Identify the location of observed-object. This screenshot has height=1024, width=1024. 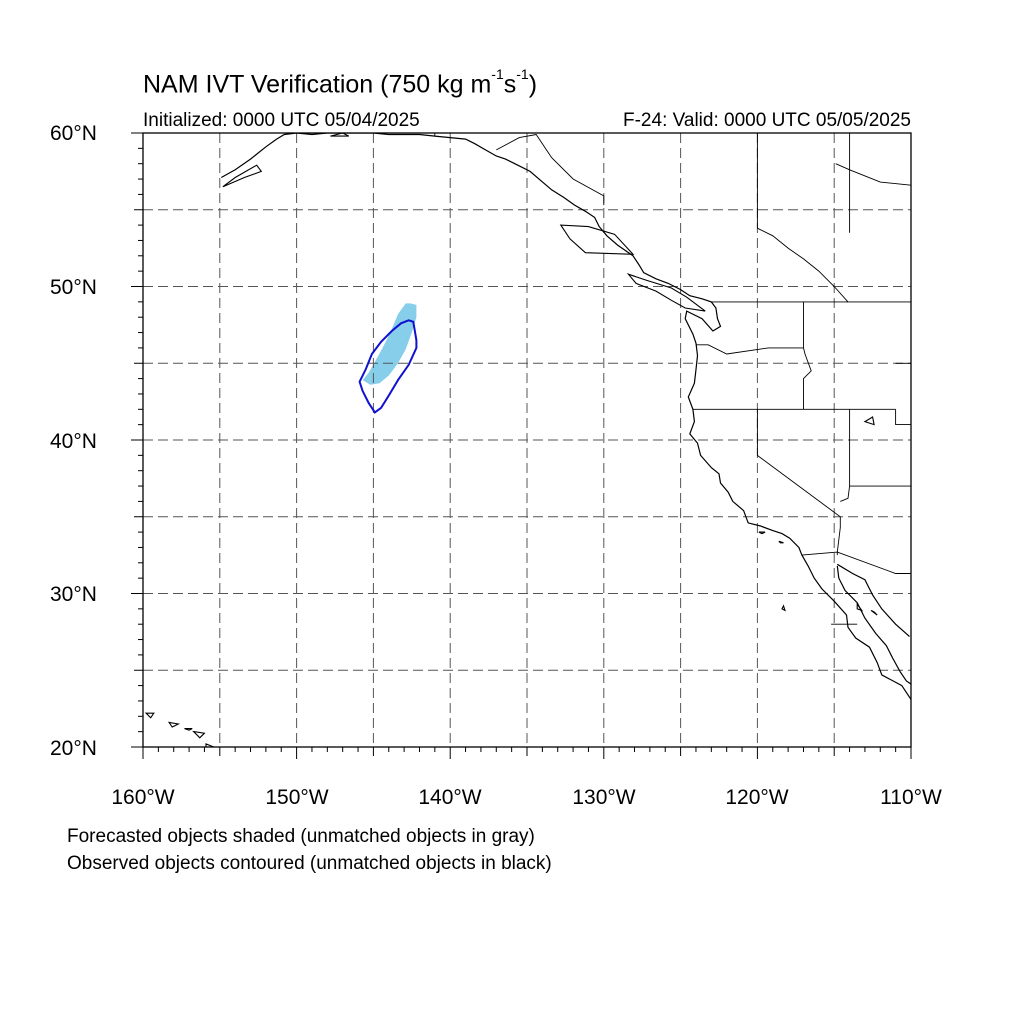
(388, 366).